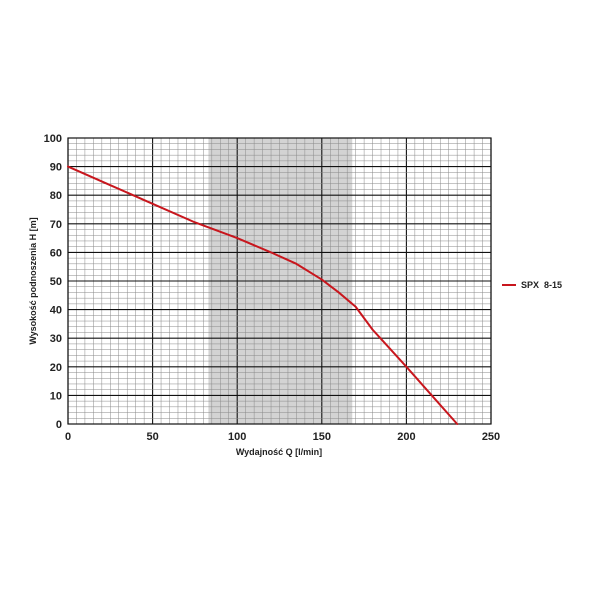 The height and width of the screenshot is (600, 600). What do you see at coordinates (56, 196) in the screenshot?
I see `y-tick-label: 80` at bounding box center [56, 196].